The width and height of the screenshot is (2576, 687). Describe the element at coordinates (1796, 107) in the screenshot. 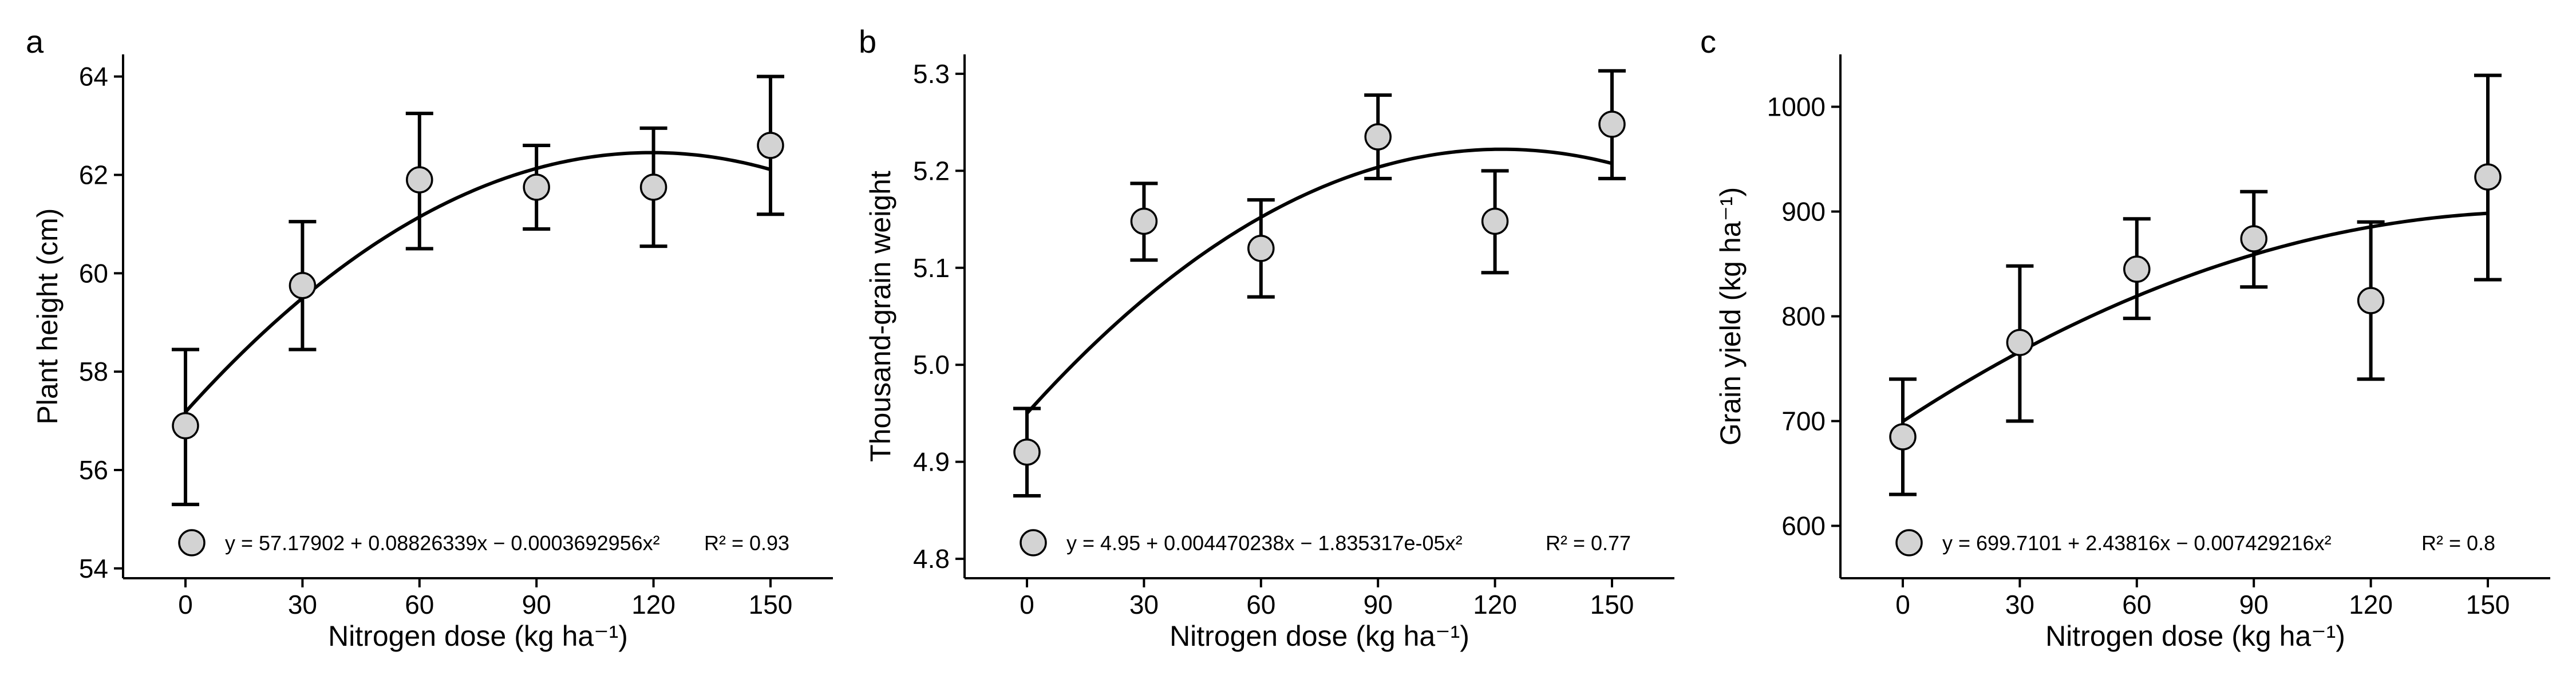

I see `y-tick-label: 1000` at that location.